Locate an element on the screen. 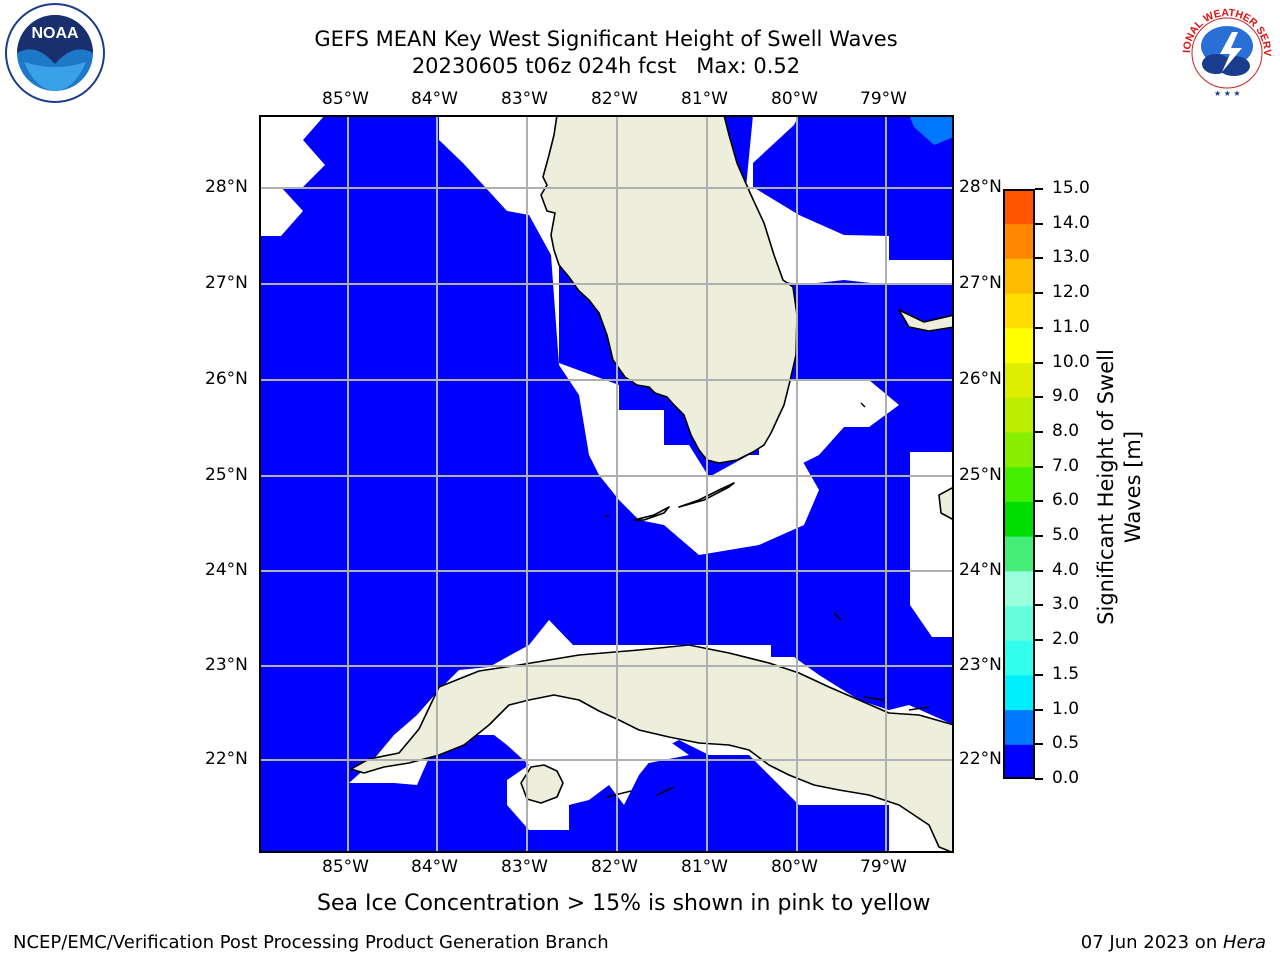 This screenshot has height=960, width=1280. lon-tick-top-84w: 84°W is located at coordinates (434, 99).